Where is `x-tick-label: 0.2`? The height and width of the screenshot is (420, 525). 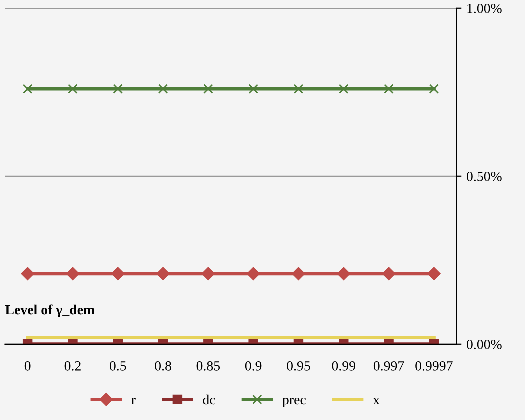
x-tick-label: 0.2 is located at coordinates (72, 366).